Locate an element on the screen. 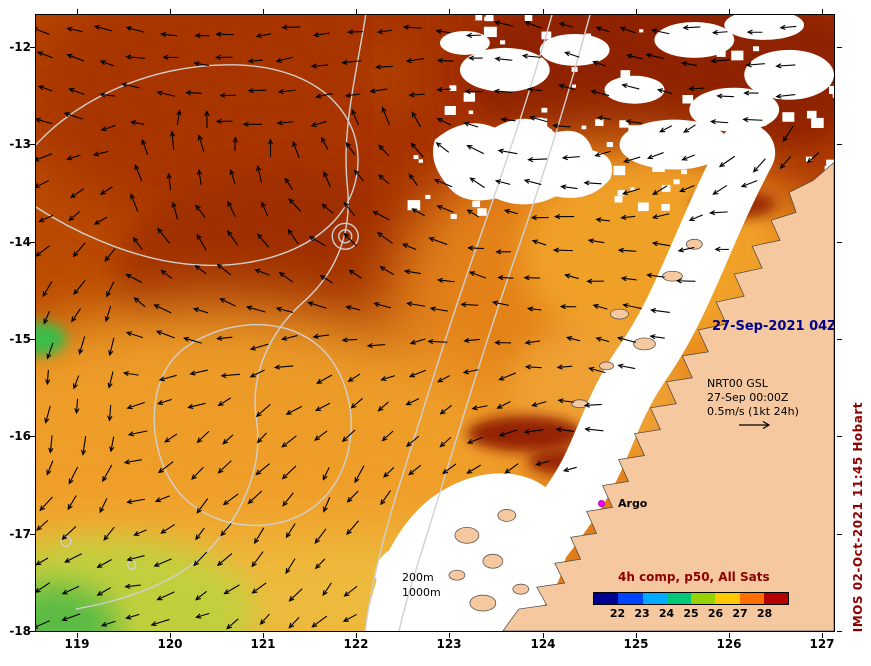 Image resolution: width=871 pixels, height=666 pixels. lat-tick-label: -12 is located at coordinates (20, 47).